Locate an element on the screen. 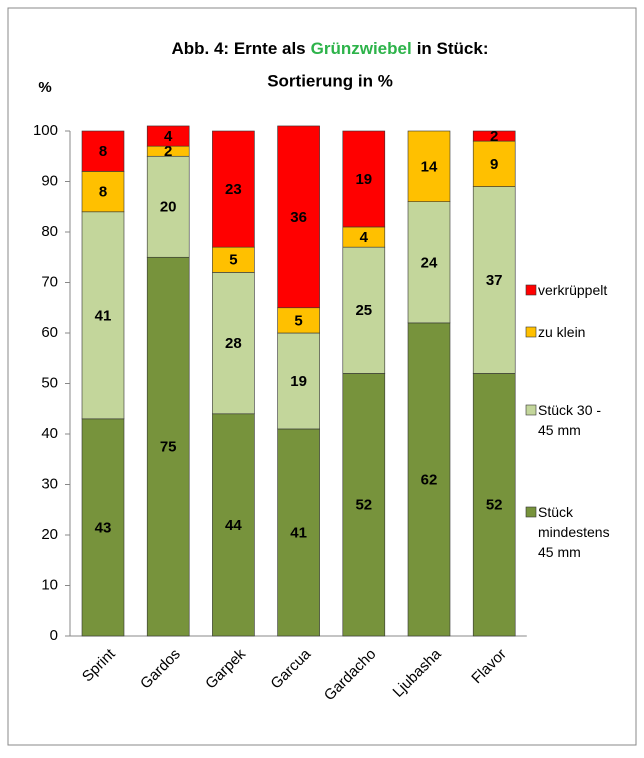 The image size is (644, 758). y-tick-label: 50 is located at coordinates (49, 382).